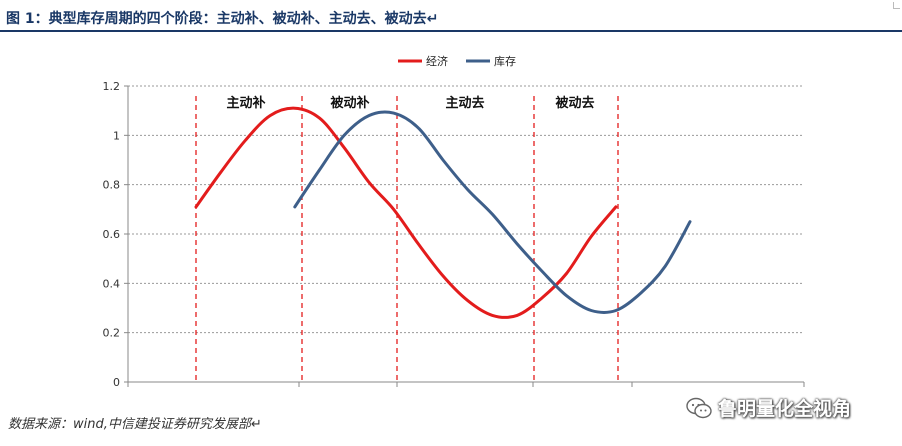 The image size is (902, 446). I want to click on legend-label-inventory: 库存, so click(505, 61).